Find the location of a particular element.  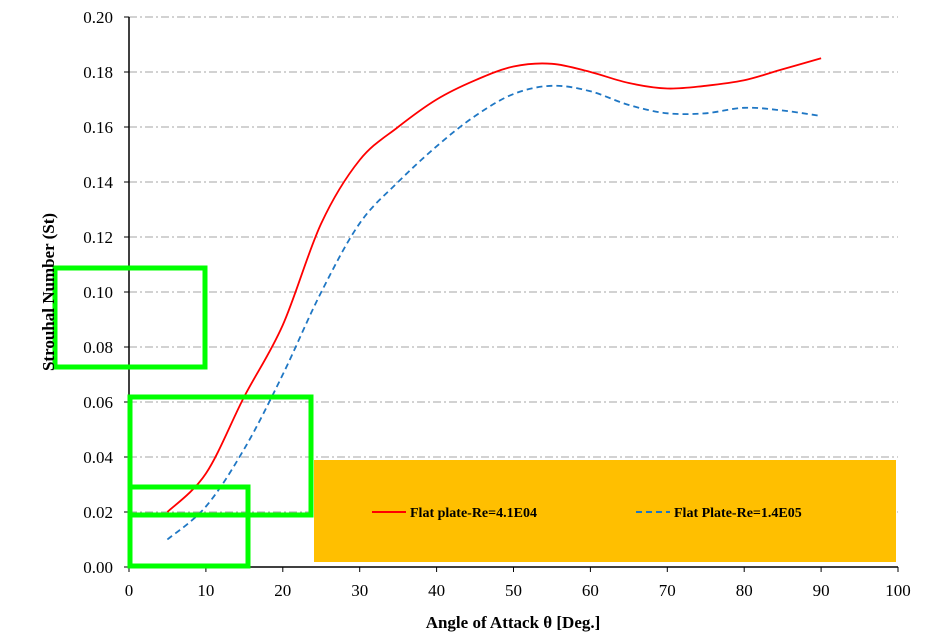

y-tick-label: 0.12 is located at coordinates (98, 237).